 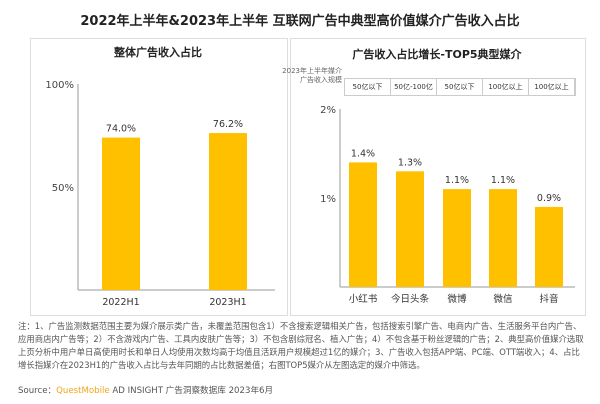 What do you see at coordinates (414, 87) in the screenshot?
I see `scale-cell: 50亿-100亿` at bounding box center [414, 87].